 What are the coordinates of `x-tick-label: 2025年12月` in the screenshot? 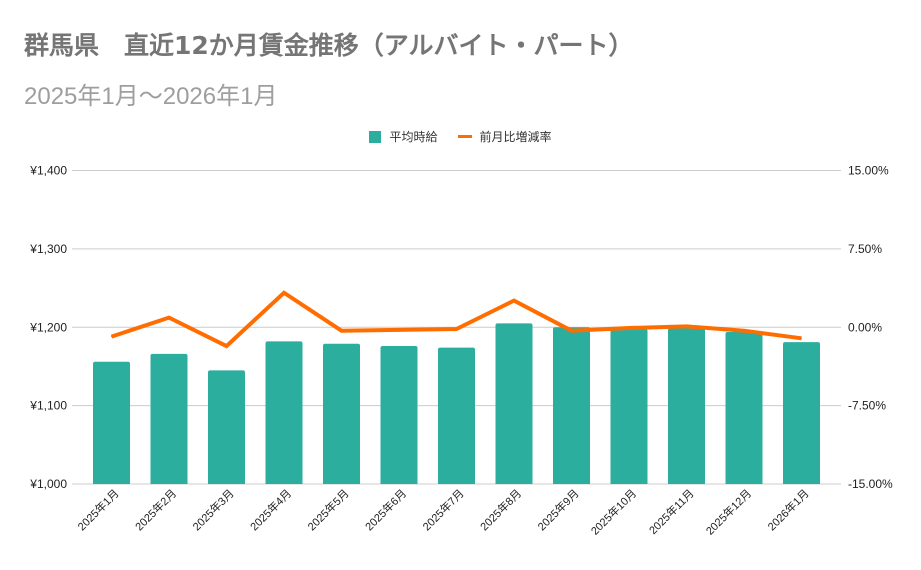 It's located at (728, 511).